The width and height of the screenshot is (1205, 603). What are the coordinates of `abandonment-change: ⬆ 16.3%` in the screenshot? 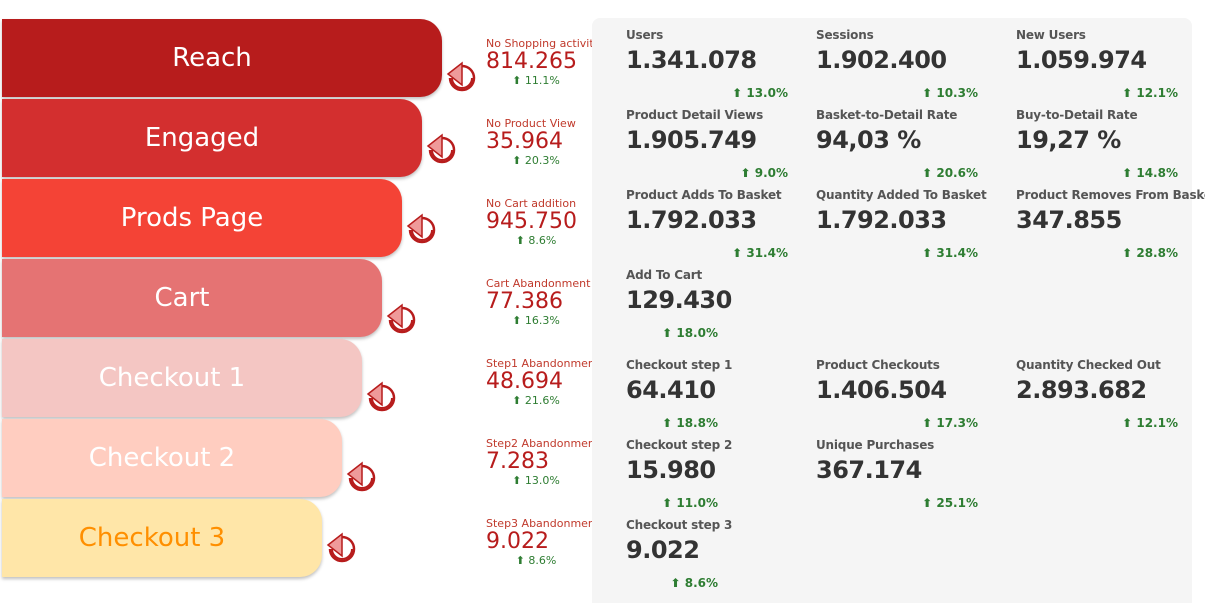 It's located at (536, 320).